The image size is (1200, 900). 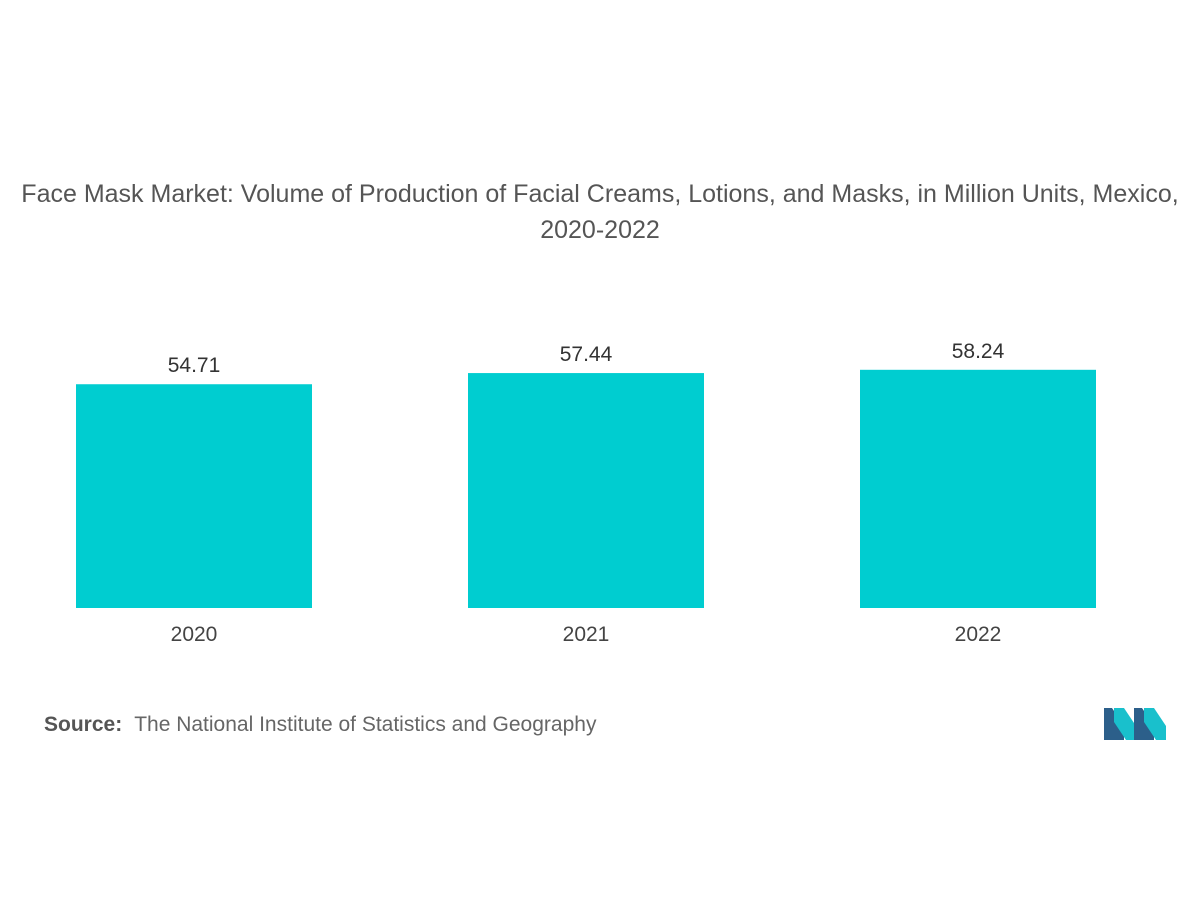 I want to click on value-labels-group: 54.71 57.44 58.24, so click(x=586, y=358).